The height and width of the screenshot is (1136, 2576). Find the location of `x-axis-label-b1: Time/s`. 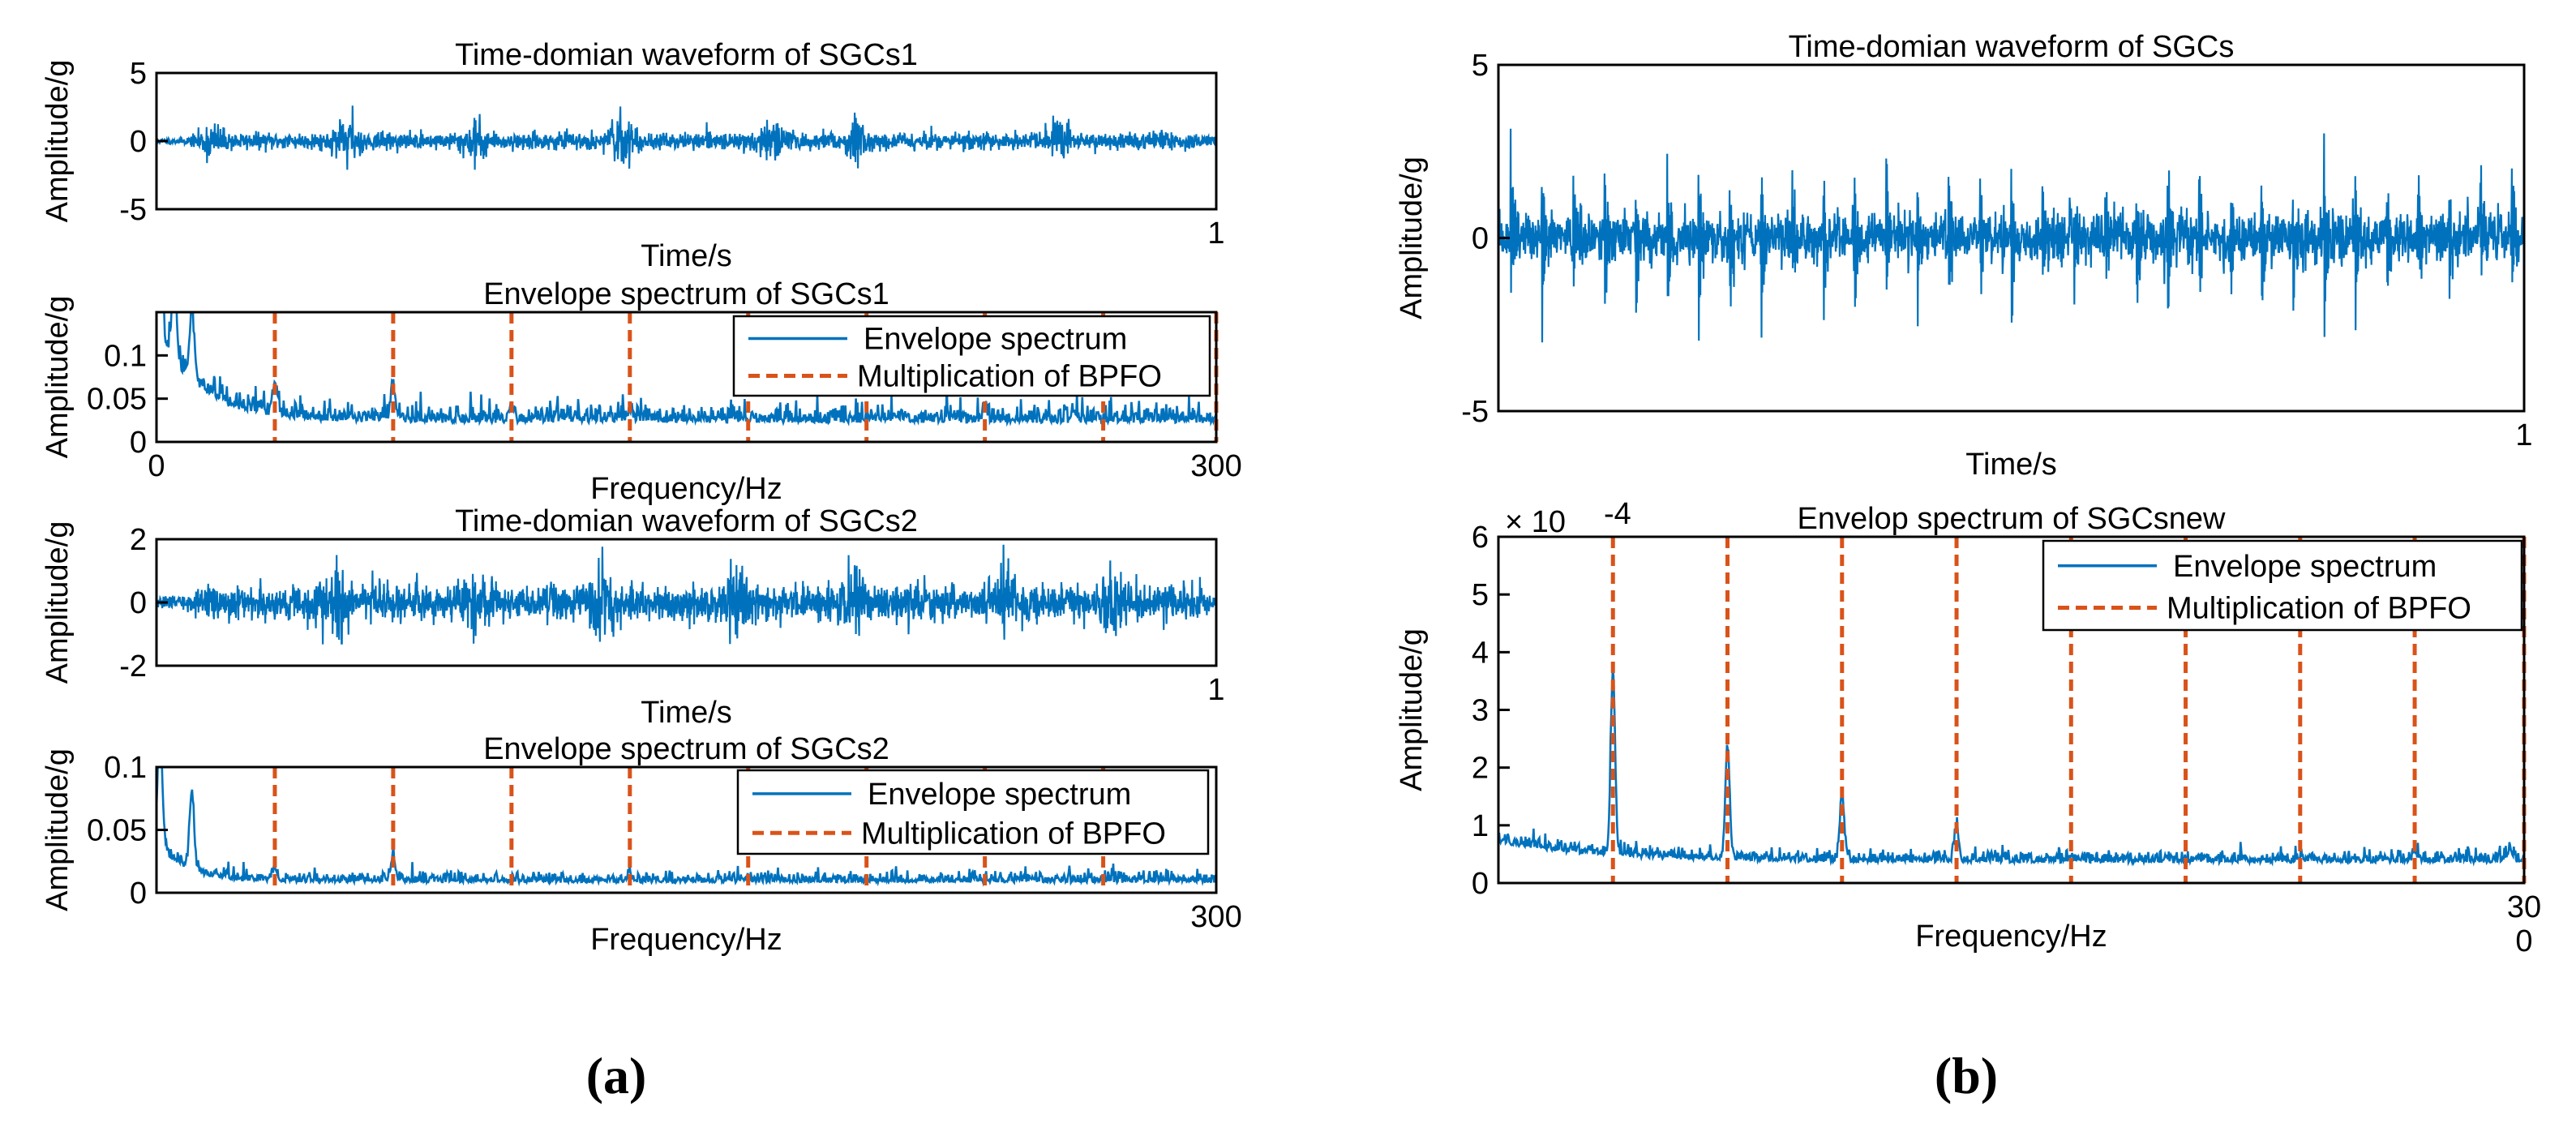

x-axis-label-b1: Time/s is located at coordinates (2011, 465).